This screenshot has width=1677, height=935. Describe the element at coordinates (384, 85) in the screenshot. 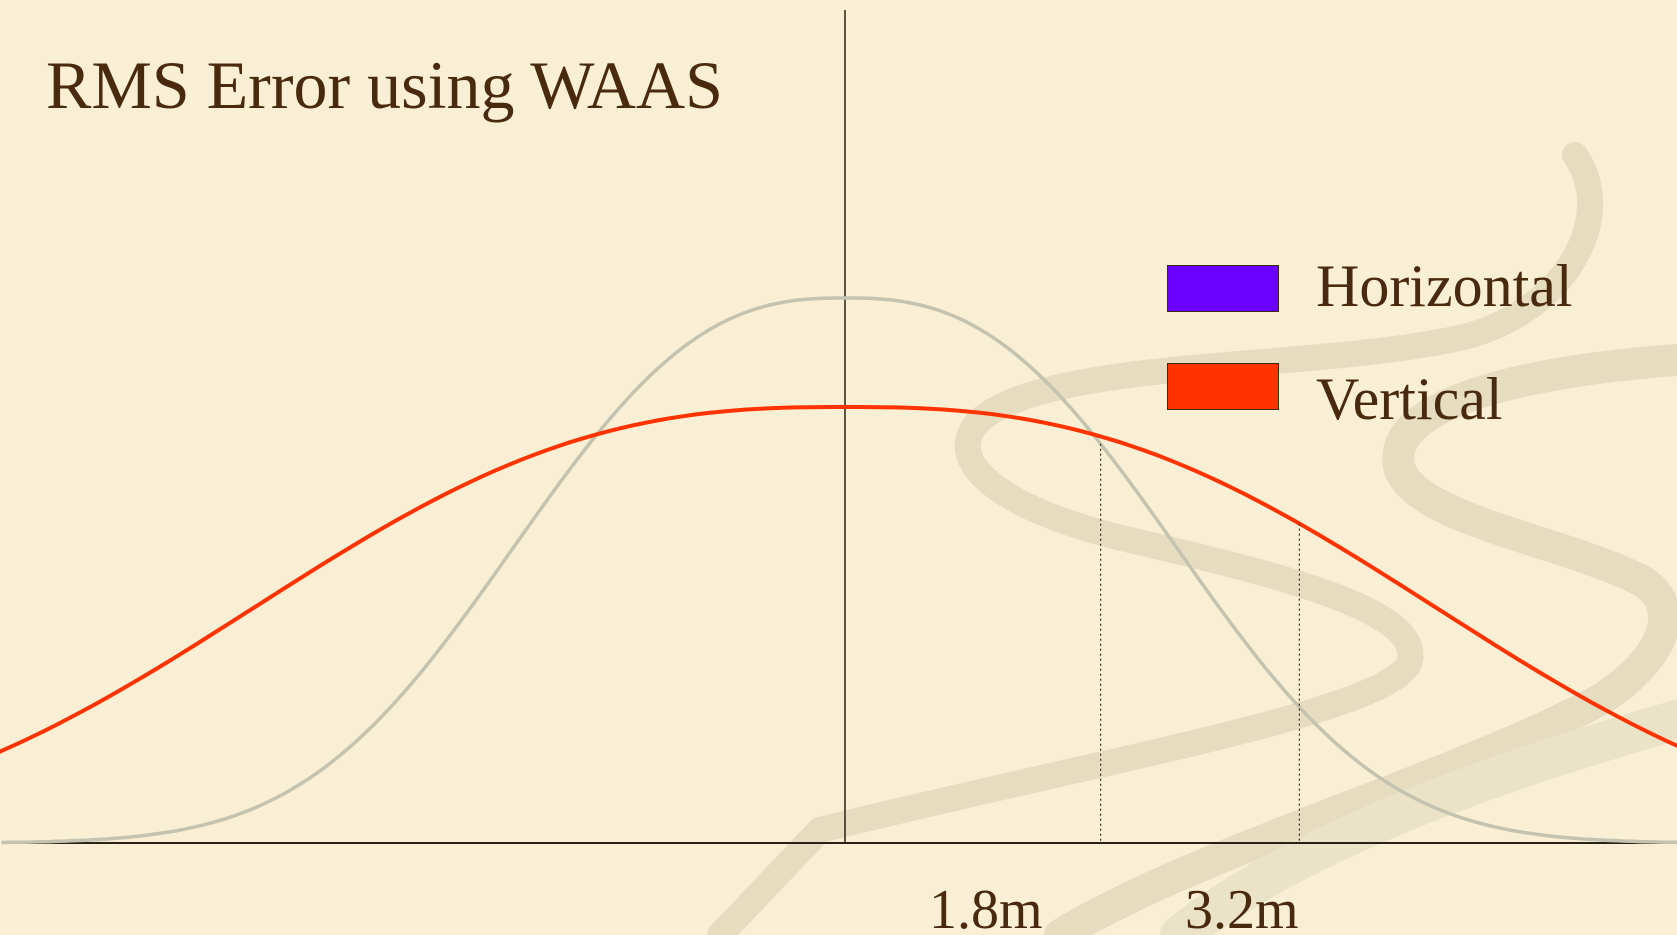

I see `slide-title: RMS Error using WAAS` at that location.